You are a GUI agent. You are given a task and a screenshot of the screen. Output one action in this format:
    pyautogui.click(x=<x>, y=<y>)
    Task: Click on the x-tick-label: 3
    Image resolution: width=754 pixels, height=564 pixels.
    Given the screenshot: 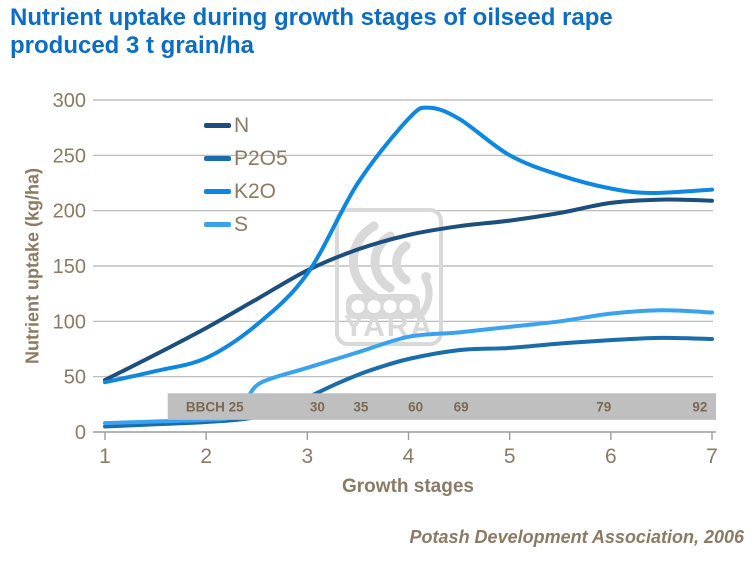 What is the action you would take?
    pyautogui.click(x=307, y=456)
    